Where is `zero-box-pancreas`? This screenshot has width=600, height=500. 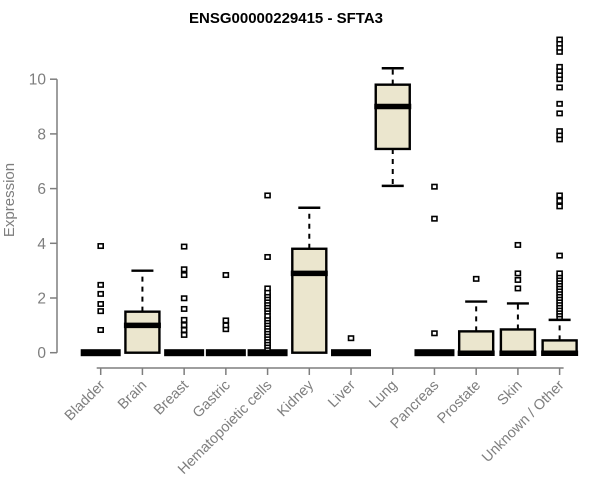 zero-box-pancreas is located at coordinates (434, 353).